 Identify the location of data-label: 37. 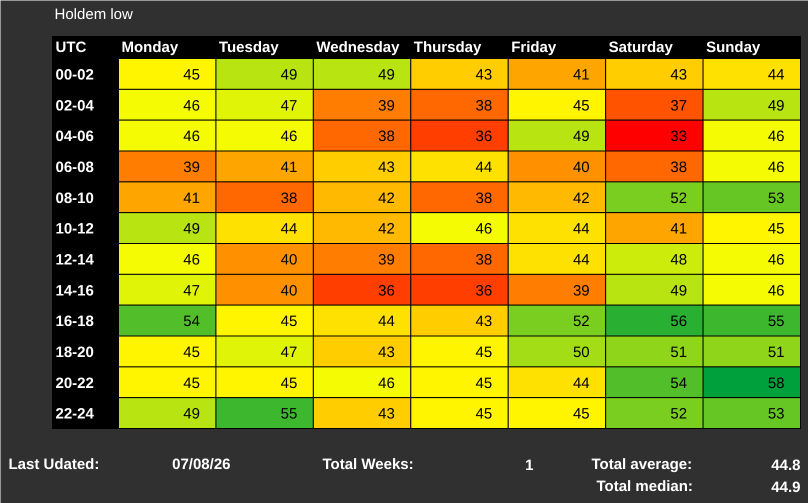
(679, 105).